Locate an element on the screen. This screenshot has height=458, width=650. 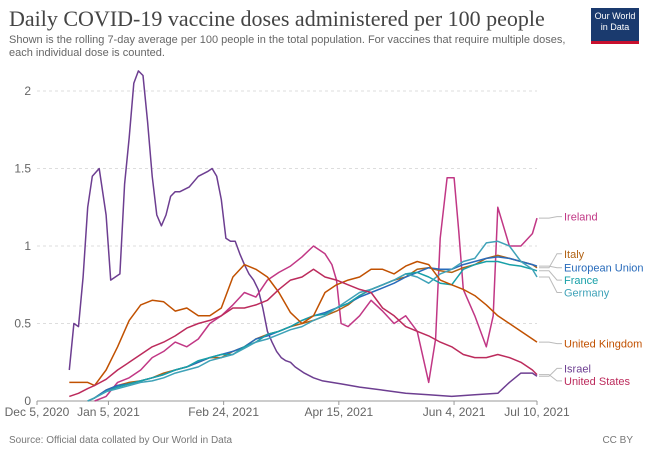
owid-logo: Our World in Data is located at coordinates (615, 26).